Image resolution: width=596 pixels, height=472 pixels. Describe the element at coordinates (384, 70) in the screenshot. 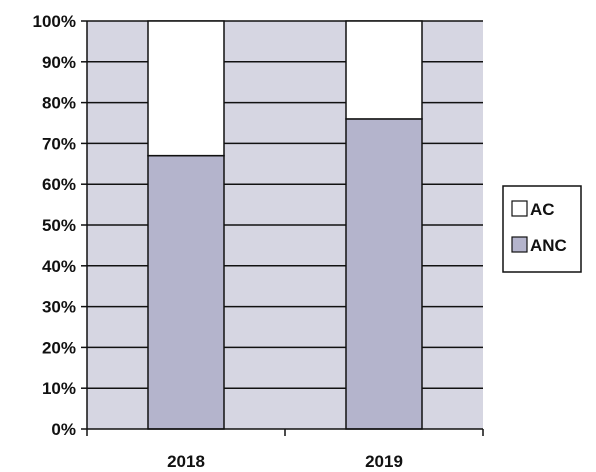

I see `bar-2019-ac` at that location.